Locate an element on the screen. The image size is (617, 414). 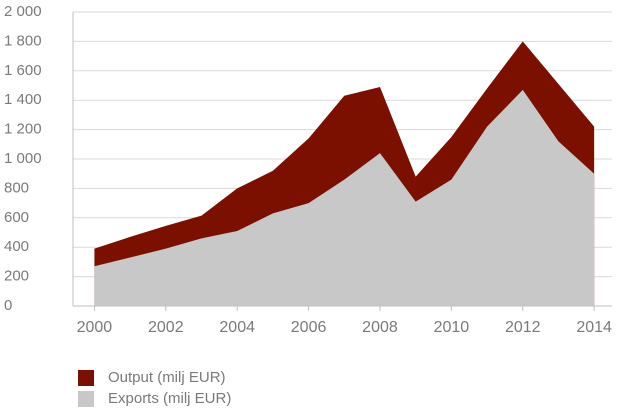
y-tick-label: 0 is located at coordinates (8, 305).